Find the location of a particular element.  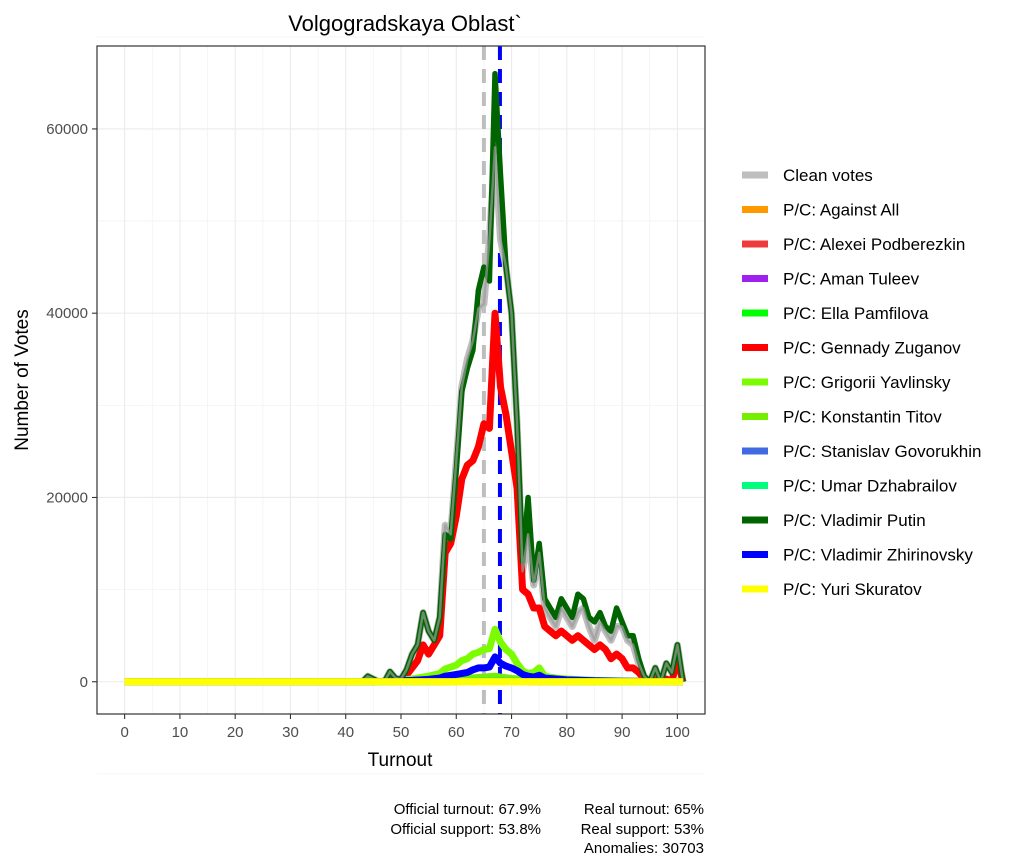

x-axis-title: Turnout is located at coordinates (400, 760).